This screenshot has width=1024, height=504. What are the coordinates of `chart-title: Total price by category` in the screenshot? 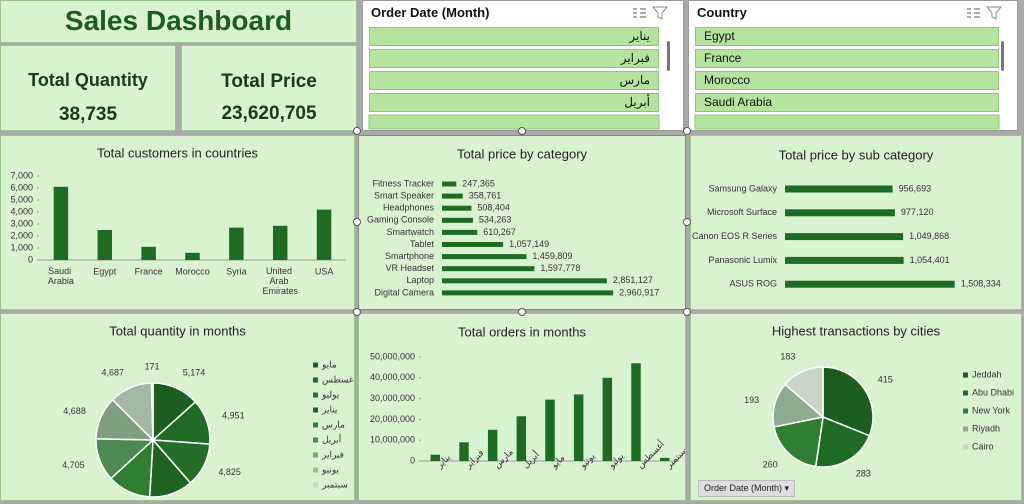 It's located at (522, 153).